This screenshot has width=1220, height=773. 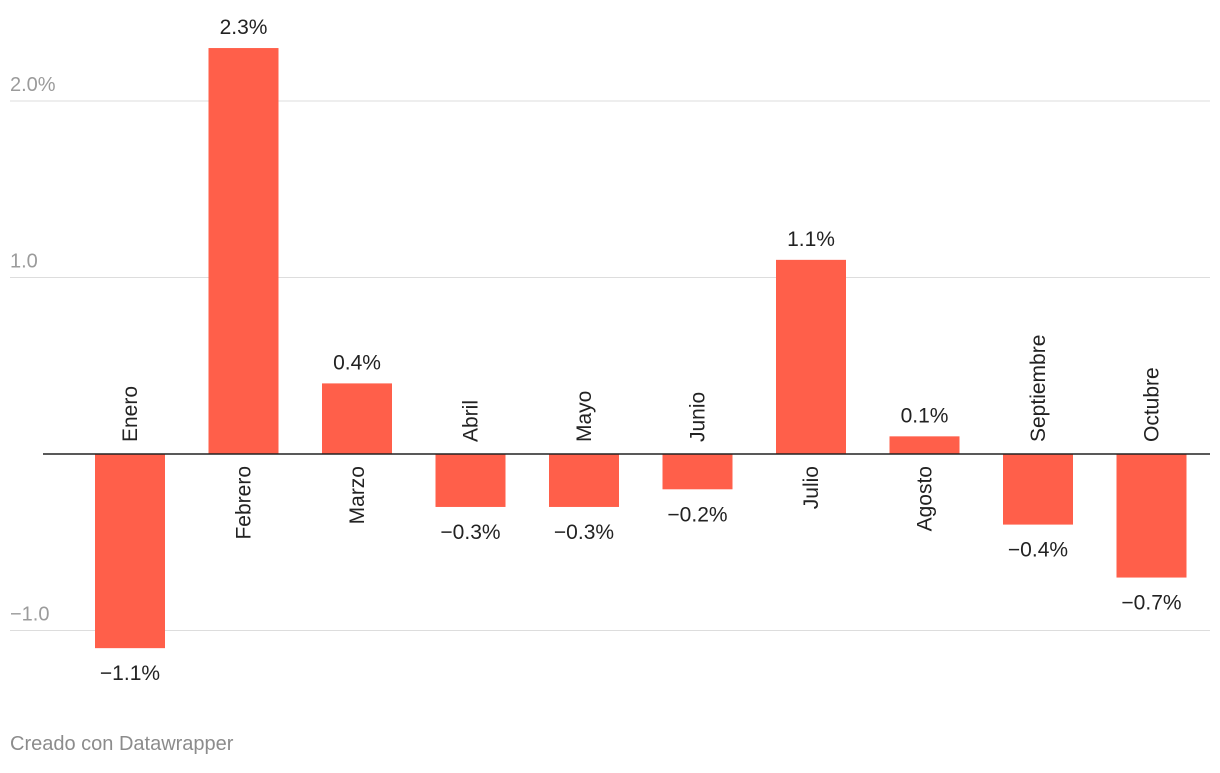 What do you see at coordinates (925, 498) in the screenshot?
I see `category-label: Agosto` at bounding box center [925, 498].